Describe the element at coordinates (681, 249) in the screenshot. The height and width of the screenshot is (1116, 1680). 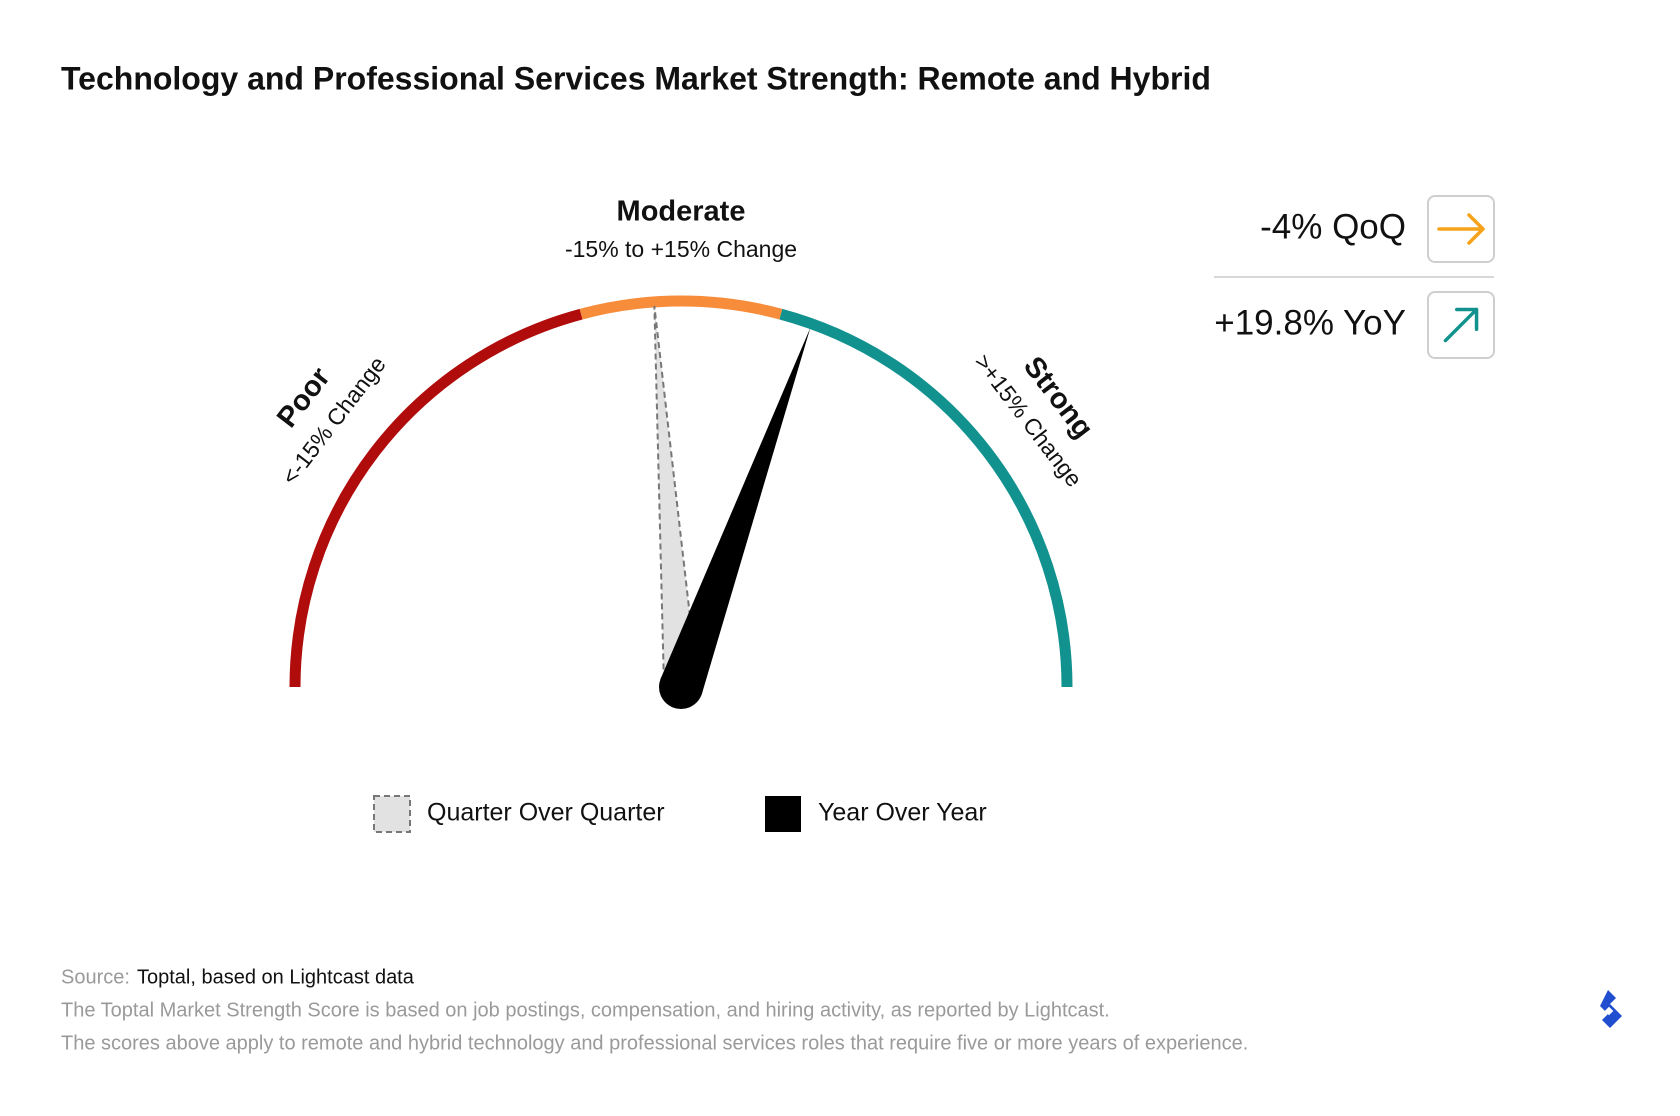
I see `zone-label: -15% to +15% Change` at that location.